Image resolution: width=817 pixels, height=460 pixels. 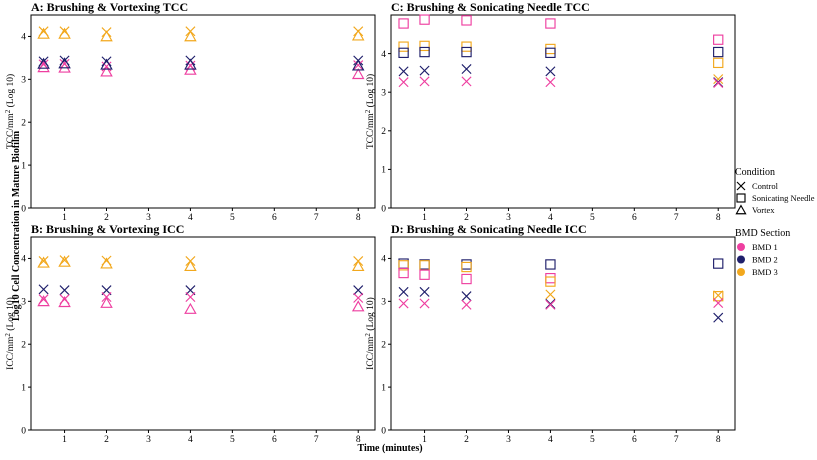 What do you see at coordinates (383, 260) in the screenshot?
I see `y-tick-label: 4` at bounding box center [383, 260].